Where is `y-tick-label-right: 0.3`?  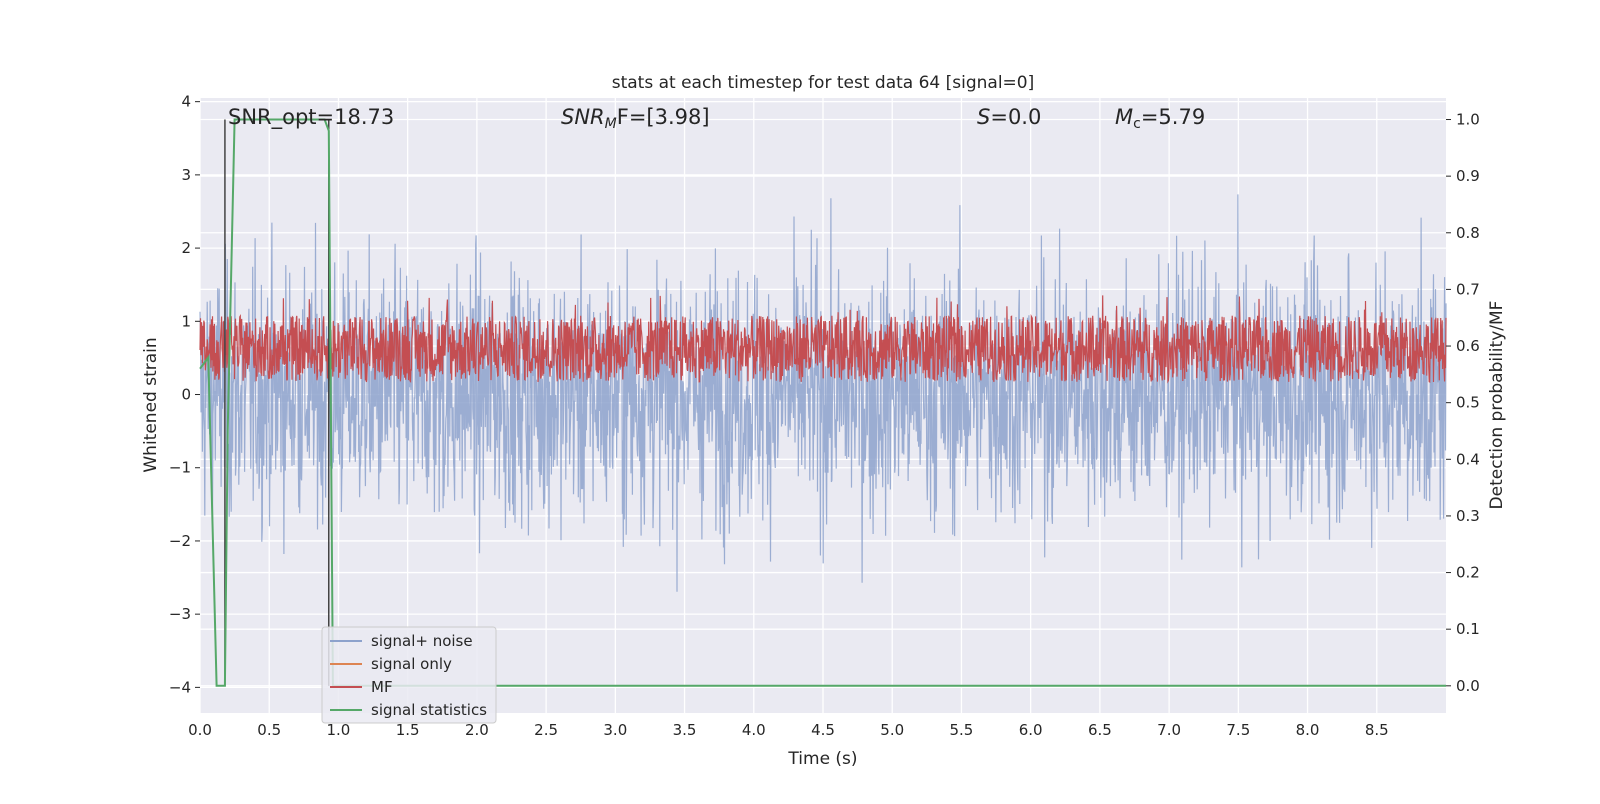
y-tick-label-right: 0.3 is located at coordinates (1468, 516).